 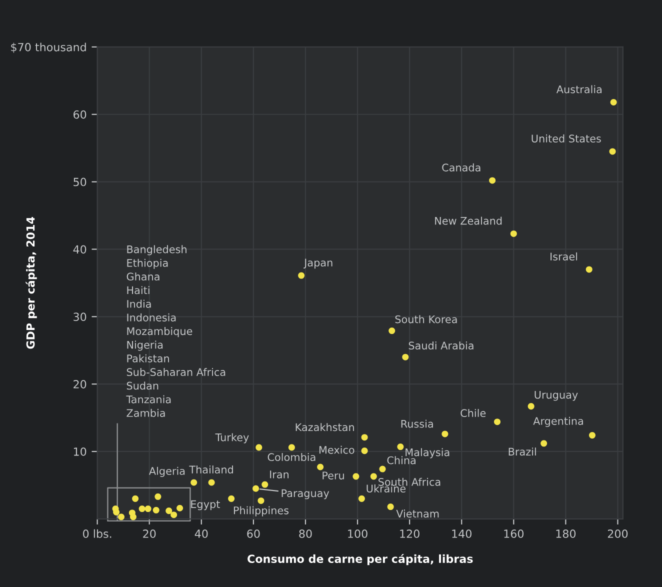 What do you see at coordinates (618, 534) in the screenshot?
I see `x-tick-label: 200` at bounding box center [618, 534].